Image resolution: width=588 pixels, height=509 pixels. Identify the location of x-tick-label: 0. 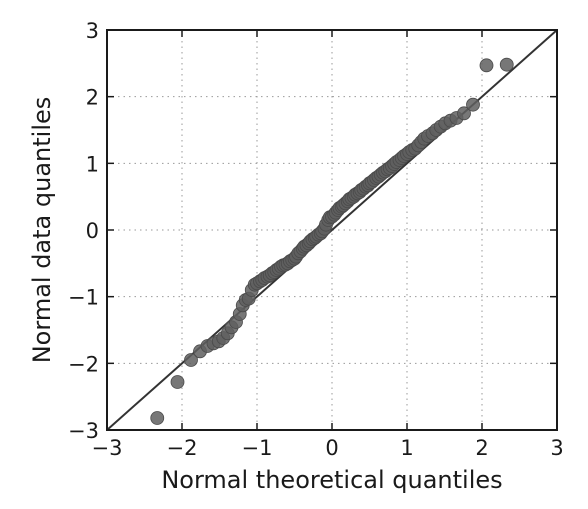
(331, 448).